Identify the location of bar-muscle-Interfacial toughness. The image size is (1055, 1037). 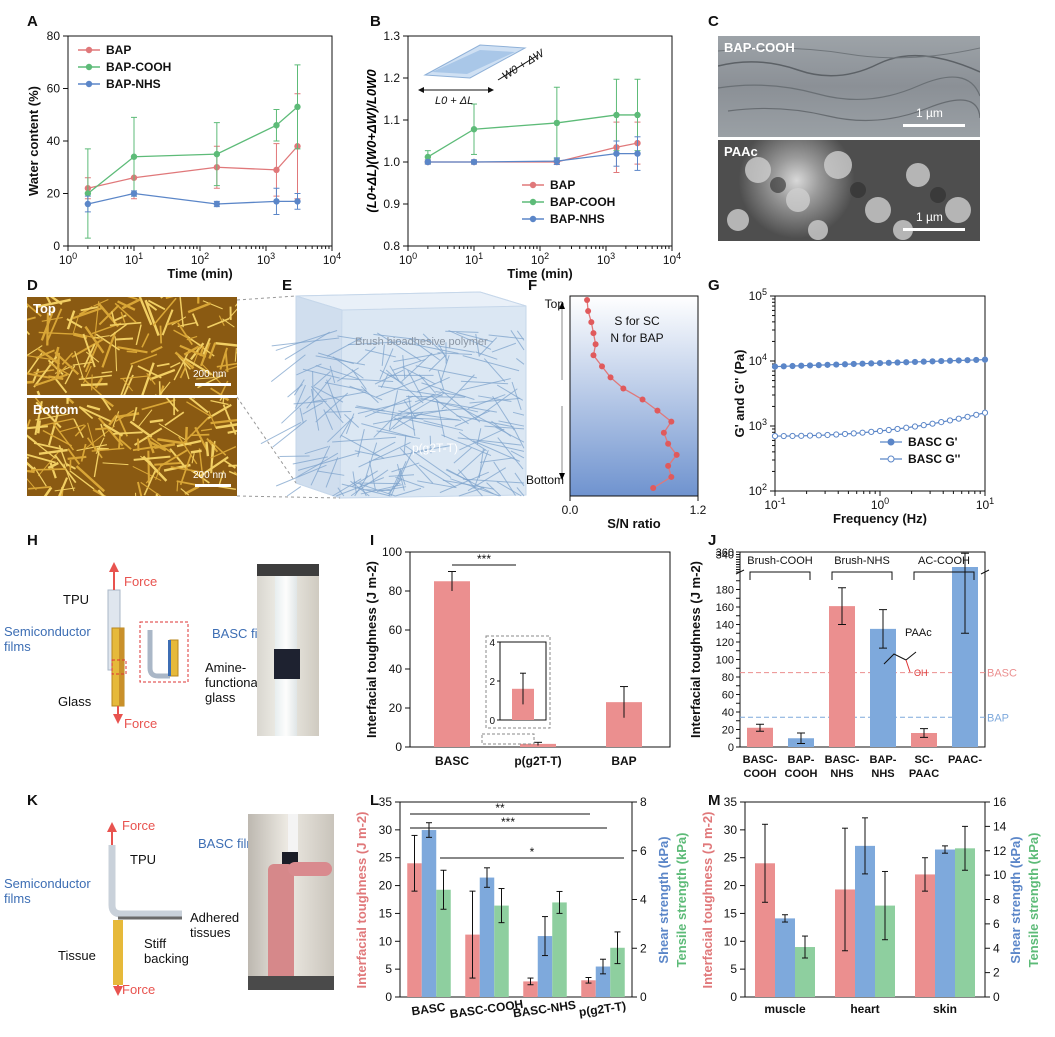
(765, 930).